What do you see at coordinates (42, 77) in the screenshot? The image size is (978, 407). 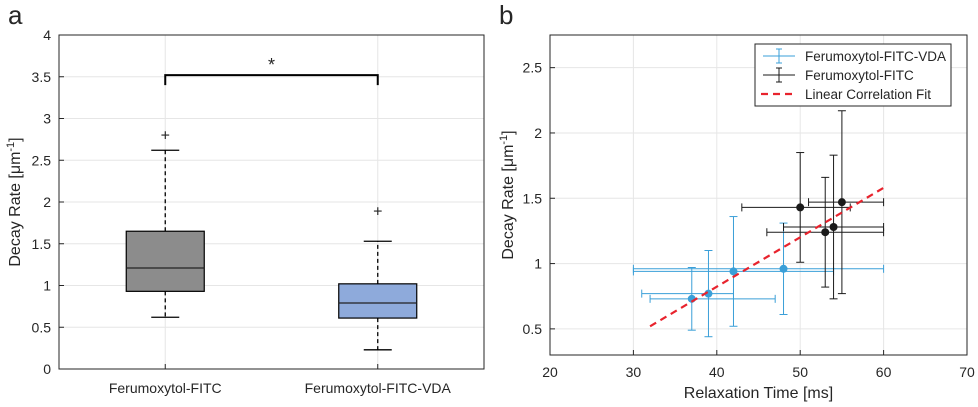 I see `y-tick-label: 3.5` at bounding box center [42, 77].